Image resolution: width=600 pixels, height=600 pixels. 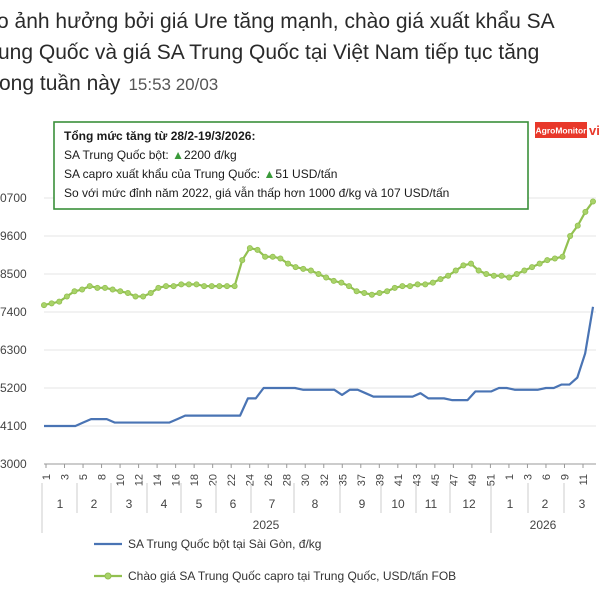 What do you see at coordinates (291, 165) in the screenshot?
I see `annotation-border` at bounding box center [291, 165].